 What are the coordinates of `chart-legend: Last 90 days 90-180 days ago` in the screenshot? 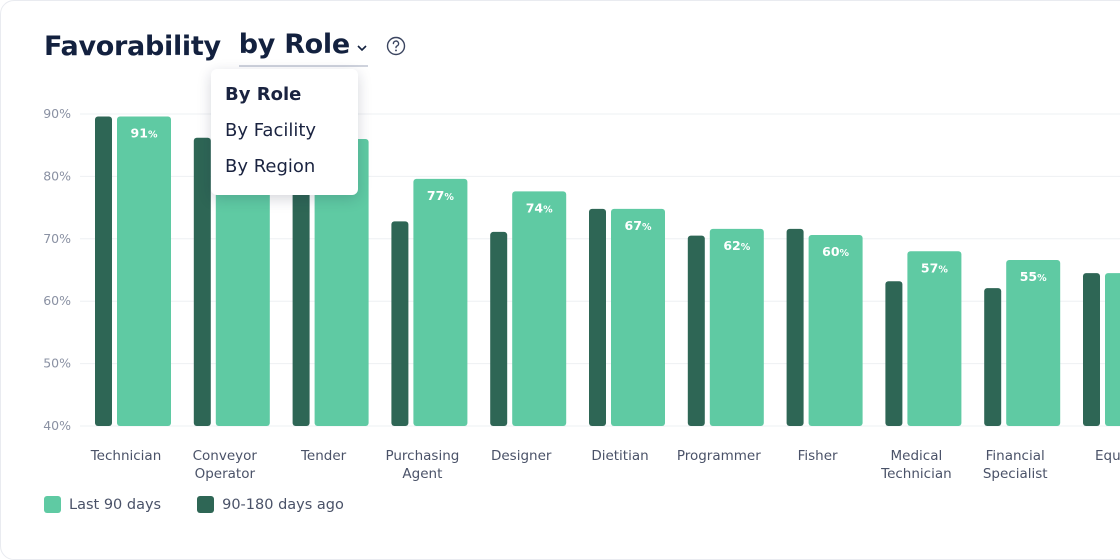 It's located at (212, 504).